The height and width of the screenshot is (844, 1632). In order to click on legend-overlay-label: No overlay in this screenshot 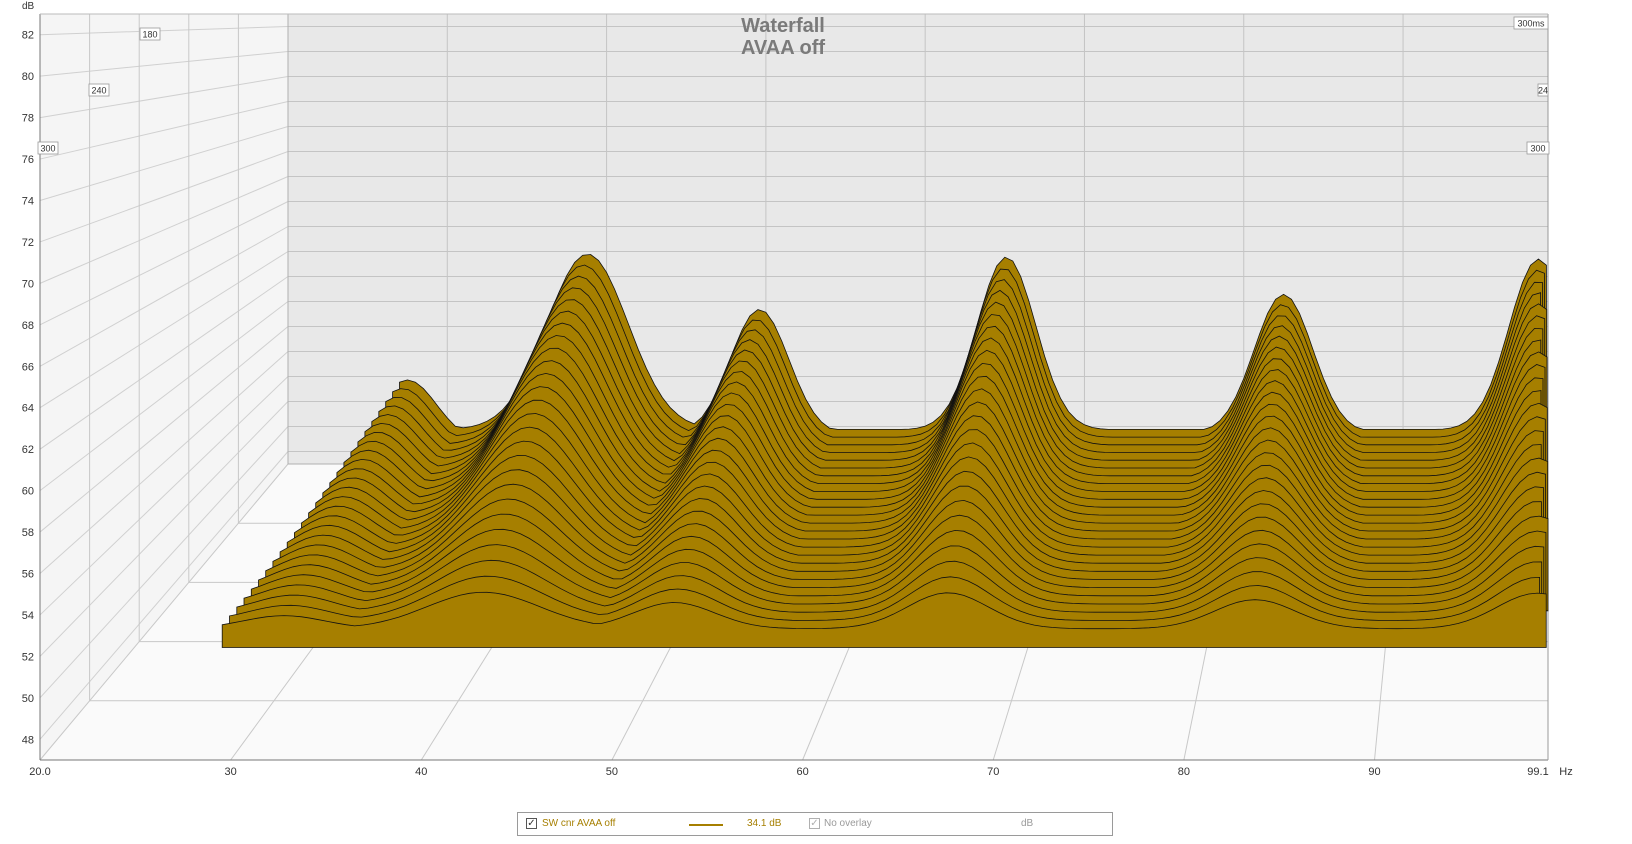, I will do `click(848, 823)`.